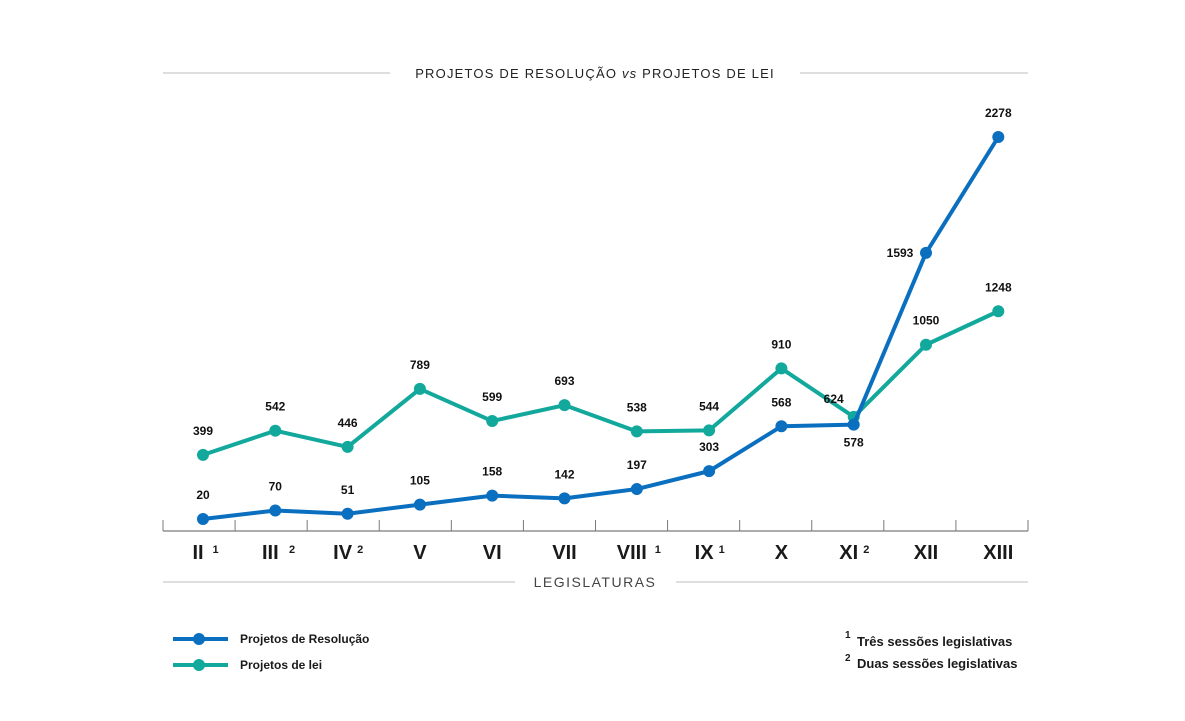  I want to click on footnote-1-mark: 1, so click(848, 635).